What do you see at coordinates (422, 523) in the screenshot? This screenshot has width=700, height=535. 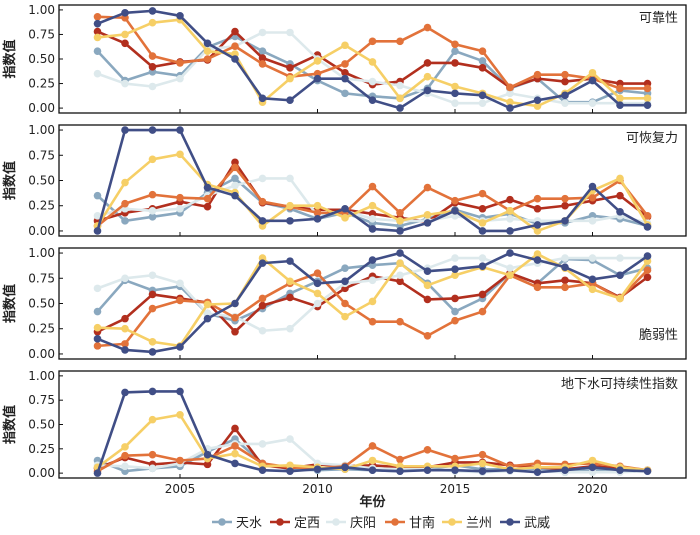 I see `legend-label: 甘南` at bounding box center [422, 523].